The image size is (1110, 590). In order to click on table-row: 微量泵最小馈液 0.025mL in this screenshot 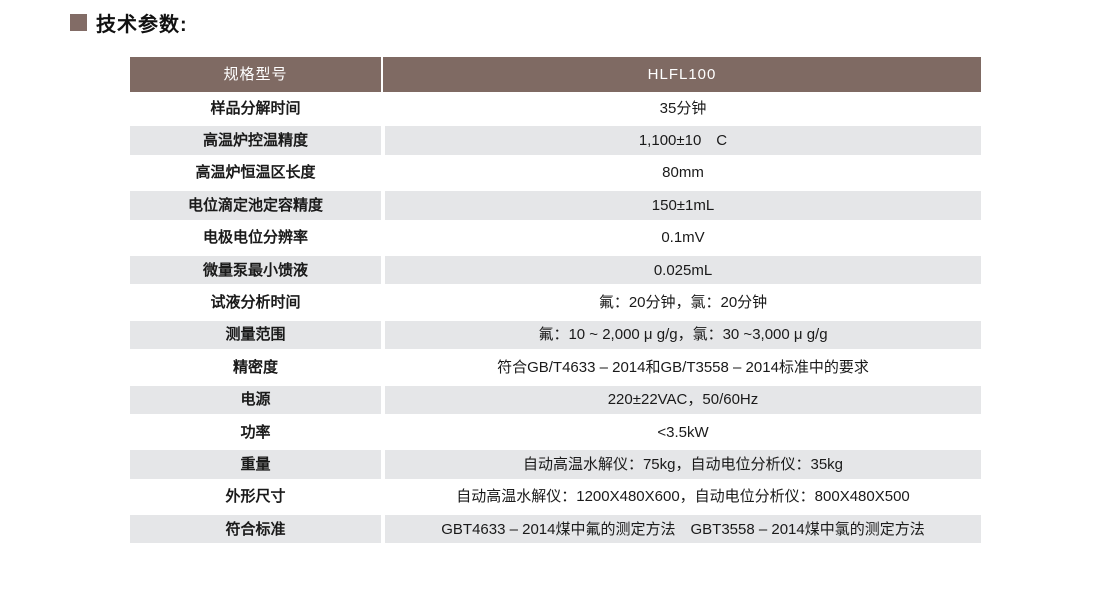, I will do `click(555, 270)`.